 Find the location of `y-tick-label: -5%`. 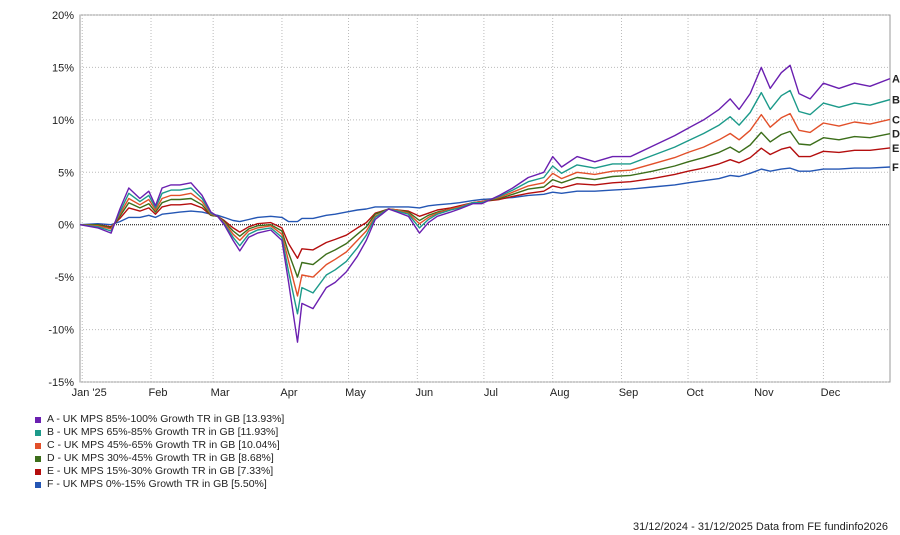

y-tick-label: -5% is located at coordinates (64, 278).